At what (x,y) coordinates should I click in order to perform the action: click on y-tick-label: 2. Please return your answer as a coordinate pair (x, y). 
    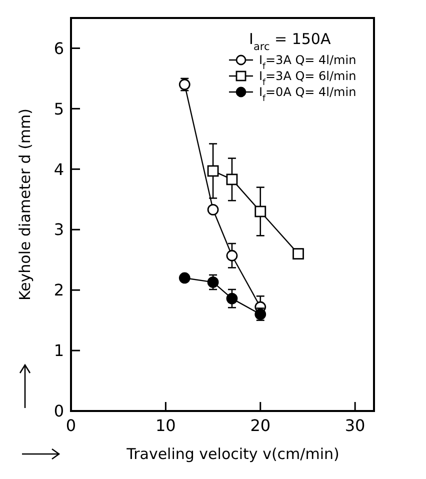
    Looking at the image, I should click on (59, 290).